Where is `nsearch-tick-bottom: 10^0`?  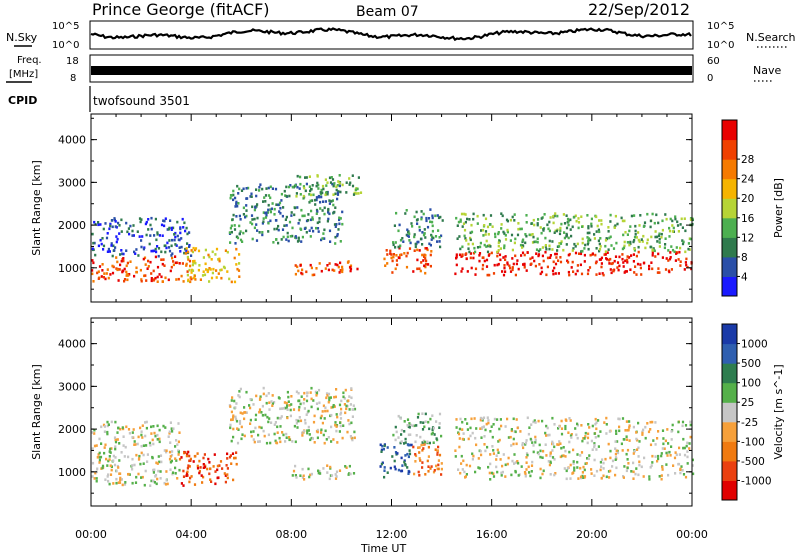
nsearch-tick-bottom: 10^0 is located at coordinates (720, 45).